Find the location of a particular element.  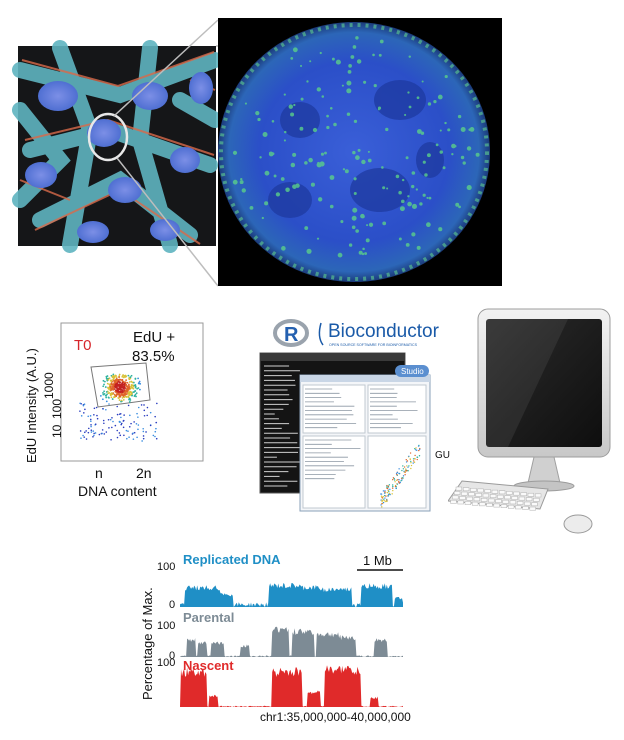

track-parental-name: Parental is located at coordinates (208, 617).